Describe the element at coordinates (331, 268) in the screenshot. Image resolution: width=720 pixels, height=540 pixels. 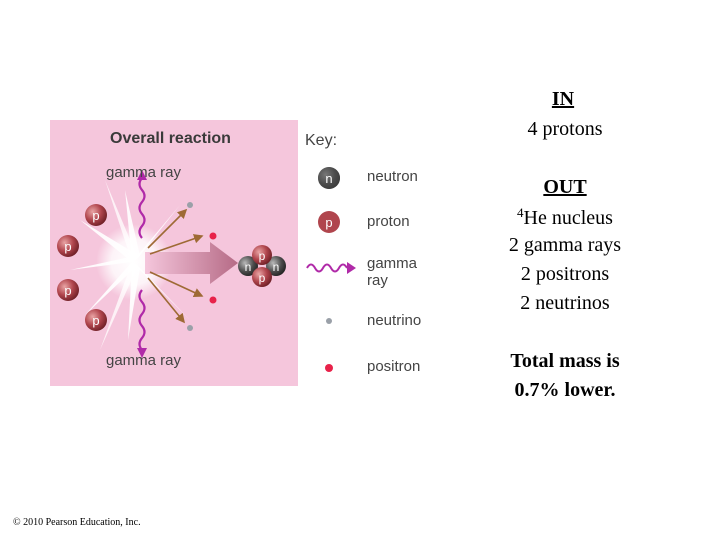
I see `gamma-ray-icon` at that location.